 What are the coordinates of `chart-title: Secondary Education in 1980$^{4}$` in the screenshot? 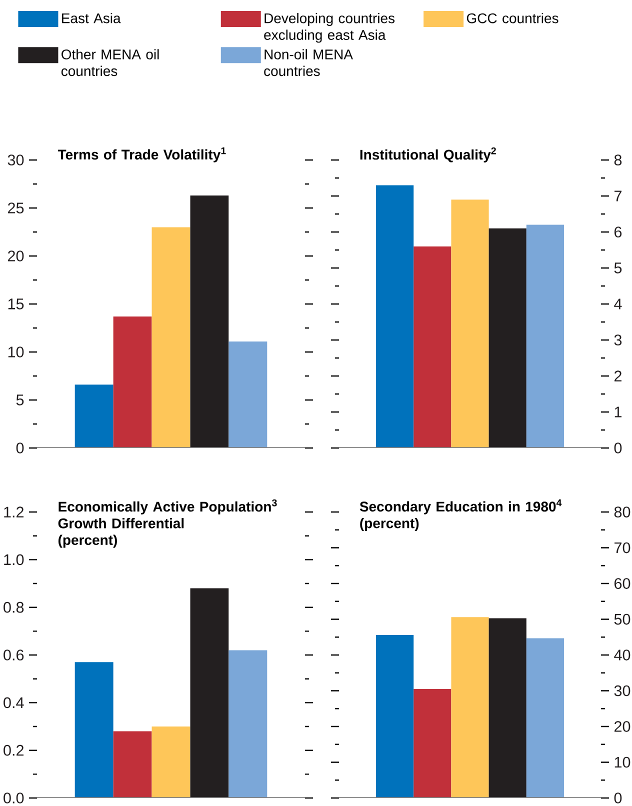 It's located at (461, 506).